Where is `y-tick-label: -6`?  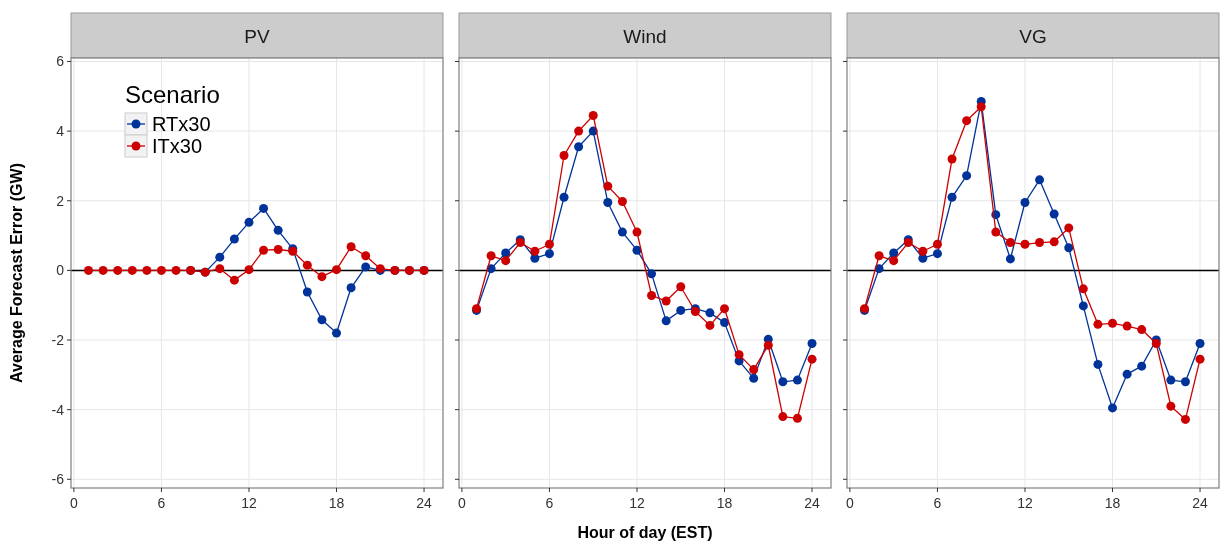
y-tick-label: -6 is located at coordinates (58, 479).